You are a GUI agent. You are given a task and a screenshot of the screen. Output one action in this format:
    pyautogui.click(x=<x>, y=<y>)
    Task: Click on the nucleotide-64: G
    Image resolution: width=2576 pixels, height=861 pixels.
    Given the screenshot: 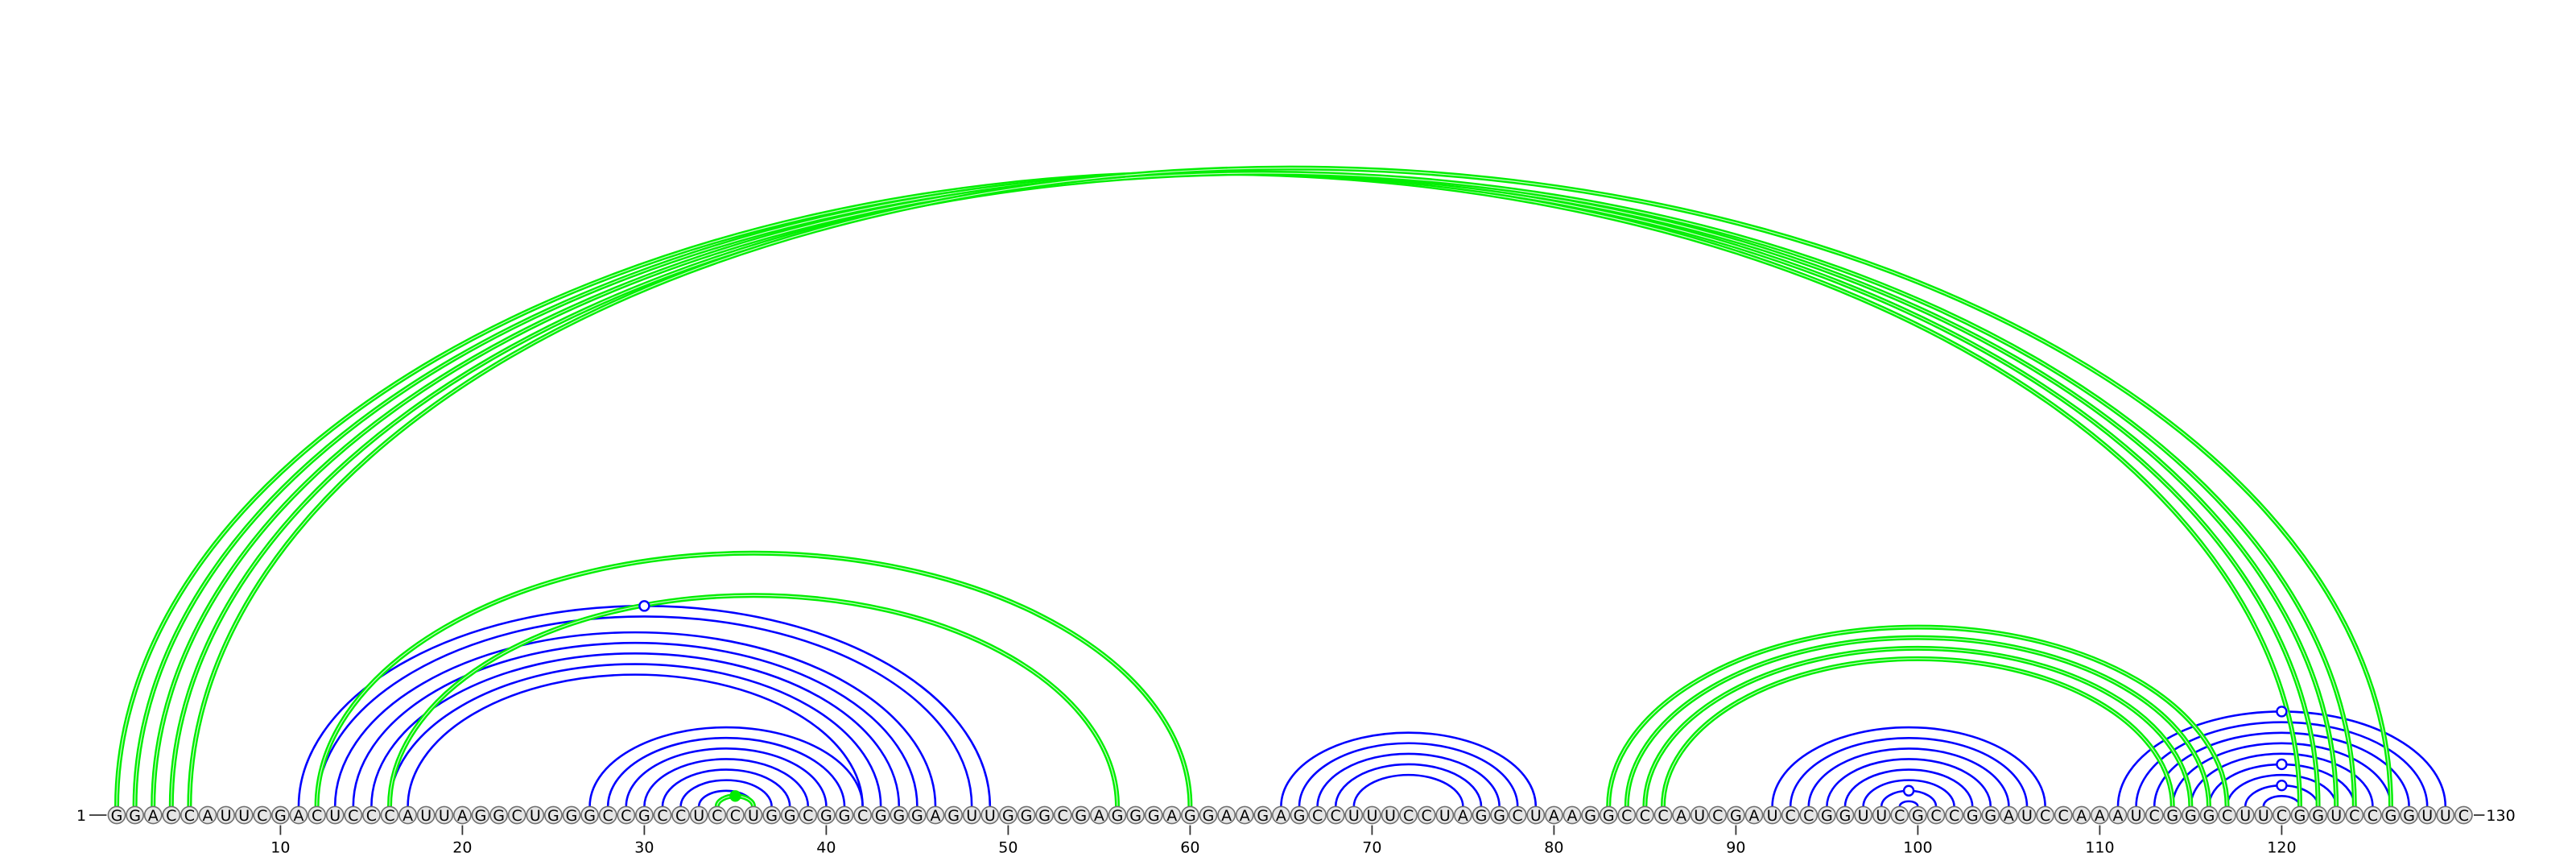 What is the action you would take?
    pyautogui.click(x=1263, y=815)
    